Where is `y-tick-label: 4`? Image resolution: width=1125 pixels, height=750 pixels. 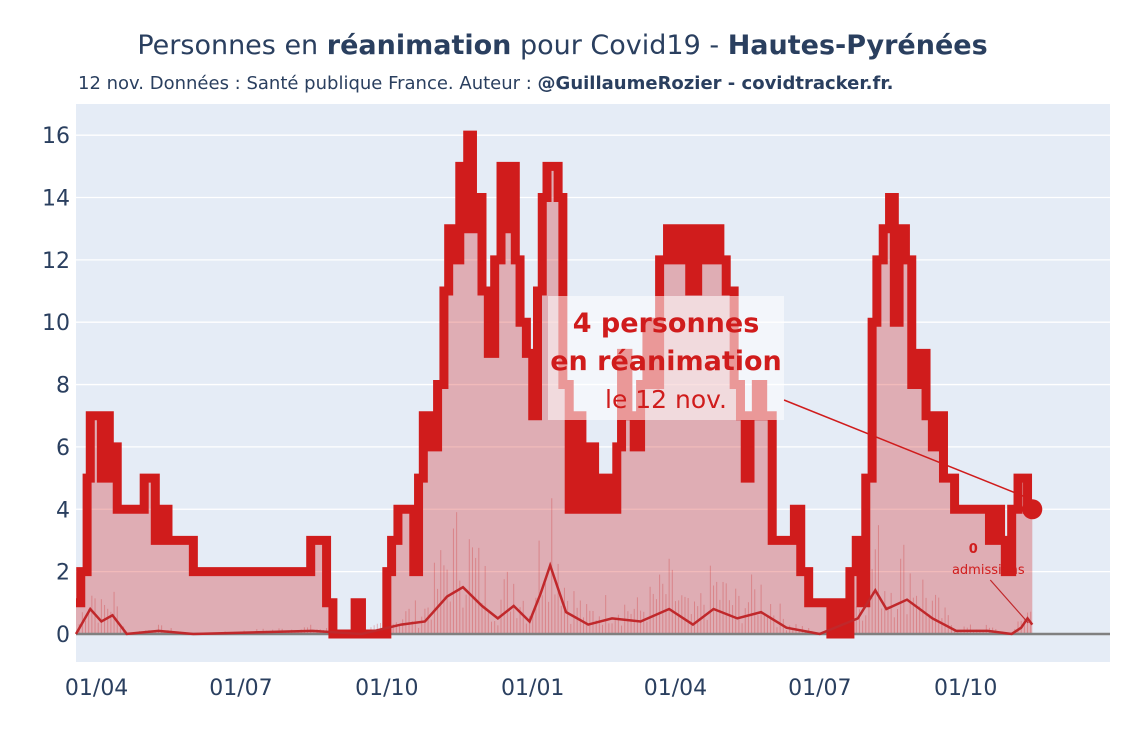
y-tick-label: 4 is located at coordinates (63, 510).